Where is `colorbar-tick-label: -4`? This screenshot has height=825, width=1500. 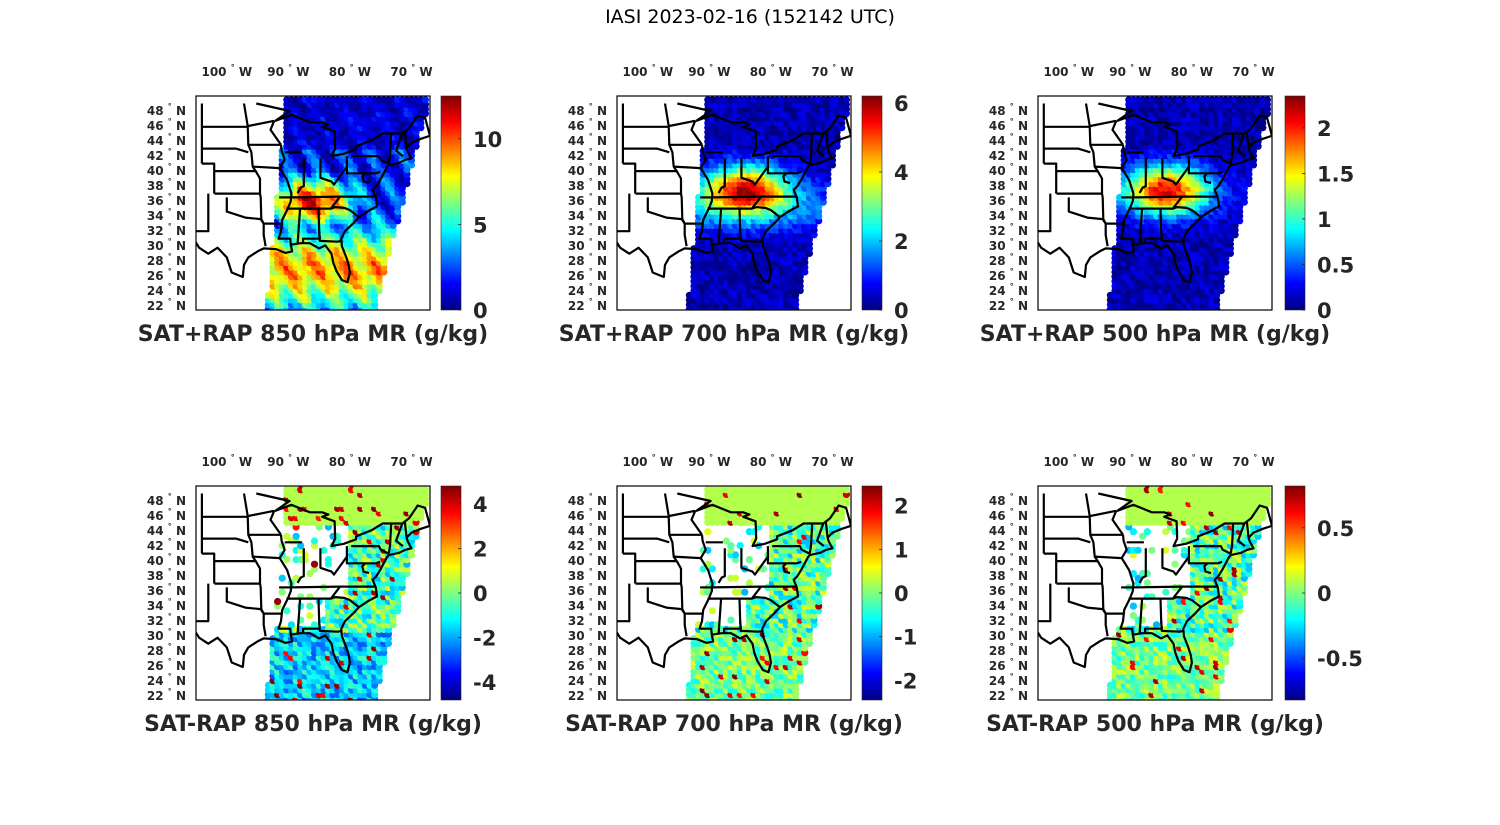
colorbar-tick-label: -4 is located at coordinates (484, 683).